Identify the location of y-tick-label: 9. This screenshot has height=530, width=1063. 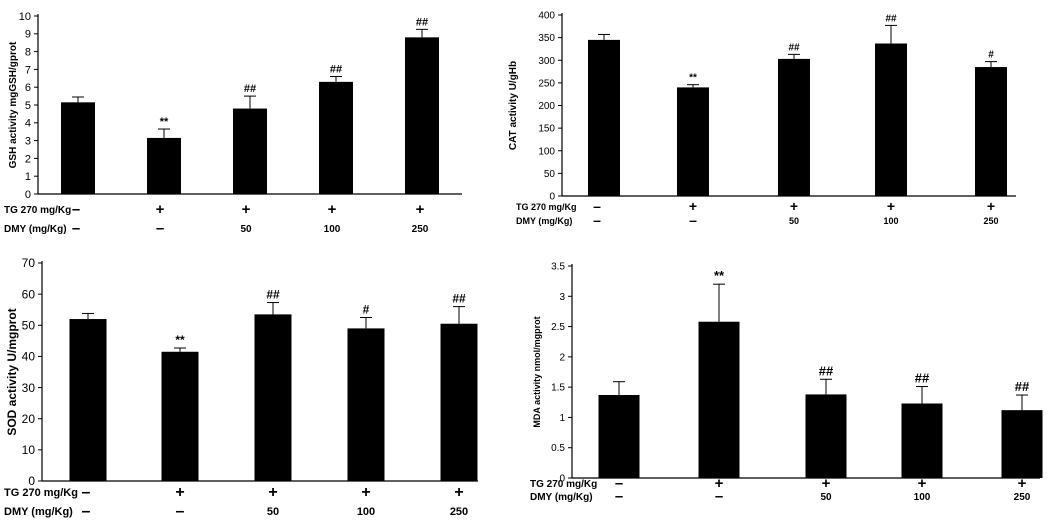
(28, 35).